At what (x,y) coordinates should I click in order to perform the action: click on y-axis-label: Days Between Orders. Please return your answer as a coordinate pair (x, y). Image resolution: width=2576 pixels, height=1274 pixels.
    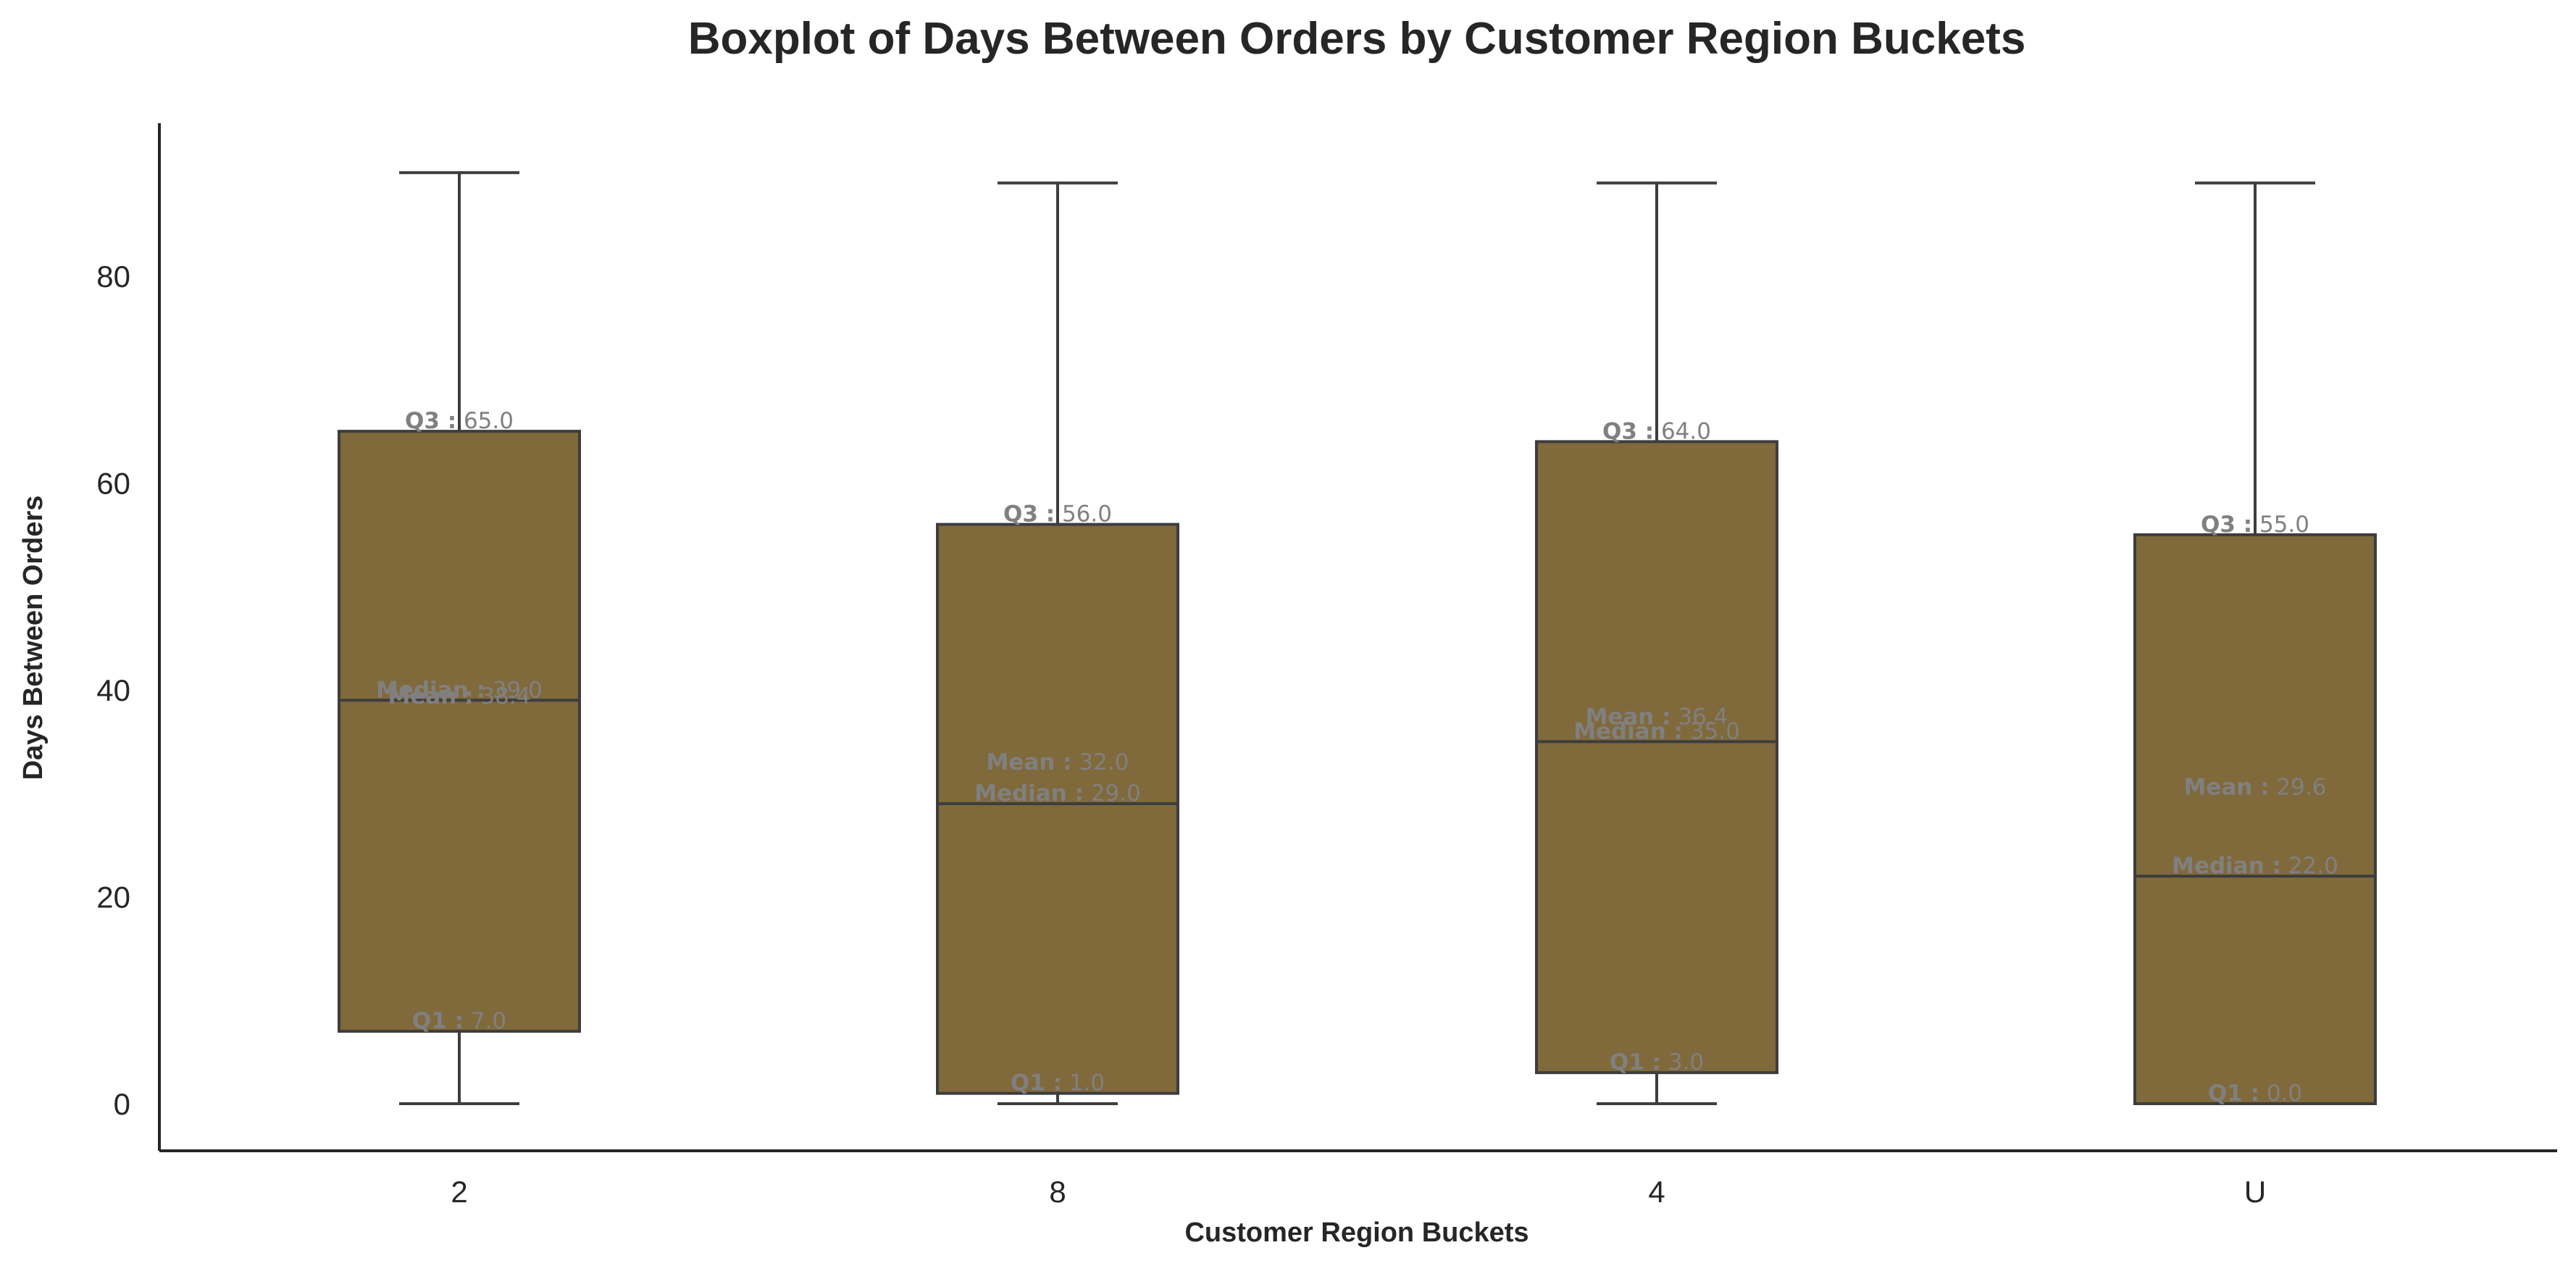
    Looking at the image, I should click on (33, 638).